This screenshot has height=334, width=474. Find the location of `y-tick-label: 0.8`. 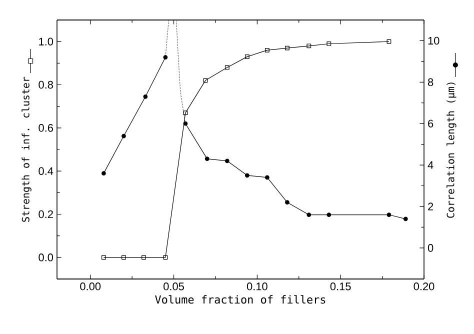

y-tick-label: 0.8 is located at coordinates (45, 84).